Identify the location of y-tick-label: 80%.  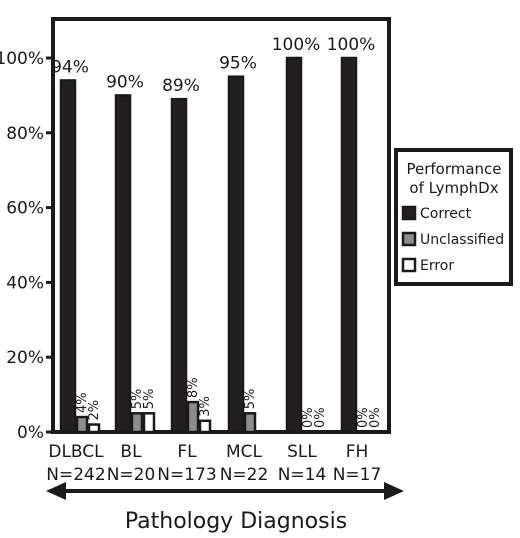
(25, 134).